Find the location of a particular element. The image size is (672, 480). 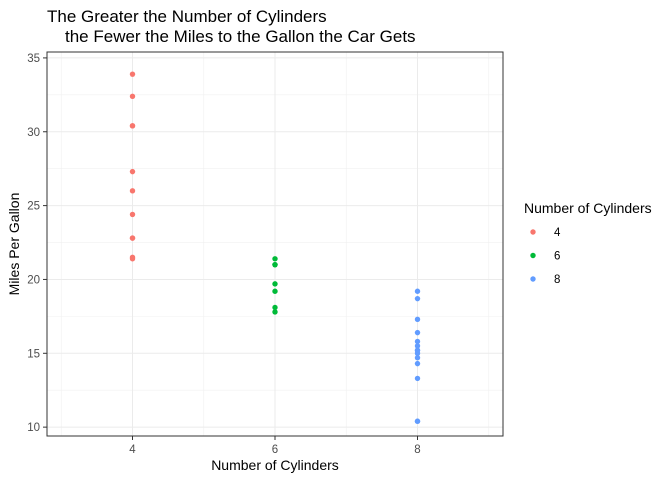

y-tick-label: 15 is located at coordinates (33, 354).